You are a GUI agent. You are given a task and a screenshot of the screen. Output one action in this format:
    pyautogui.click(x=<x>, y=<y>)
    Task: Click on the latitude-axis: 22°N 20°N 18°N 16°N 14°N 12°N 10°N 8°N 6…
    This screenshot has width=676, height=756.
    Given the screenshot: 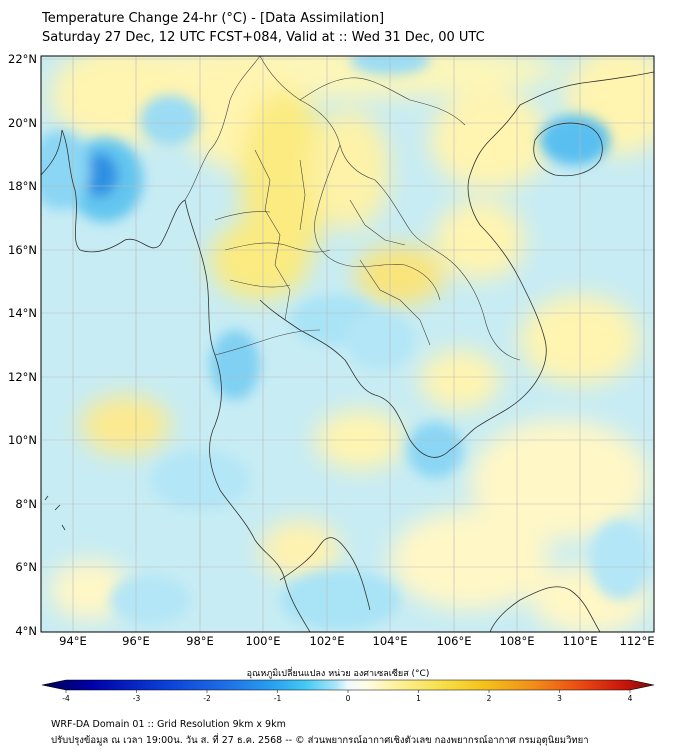 What is the action you would take?
    pyautogui.click(x=22, y=345)
    